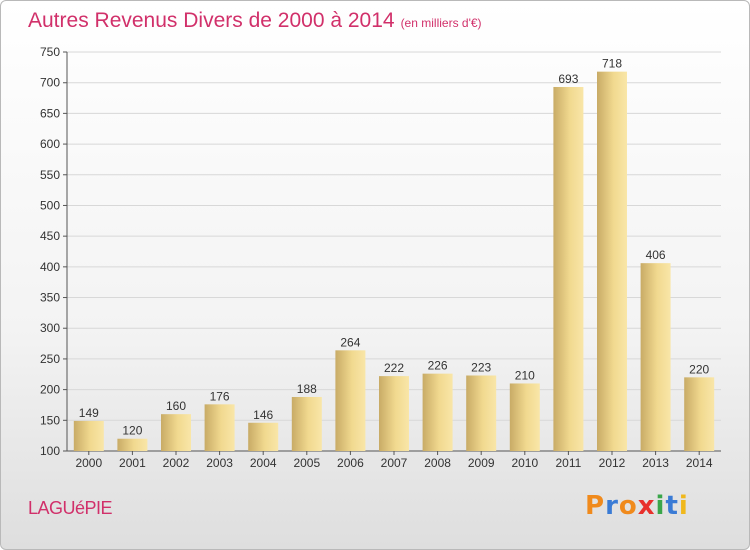  I want to click on x-tick-label: 2002, so click(176, 463).